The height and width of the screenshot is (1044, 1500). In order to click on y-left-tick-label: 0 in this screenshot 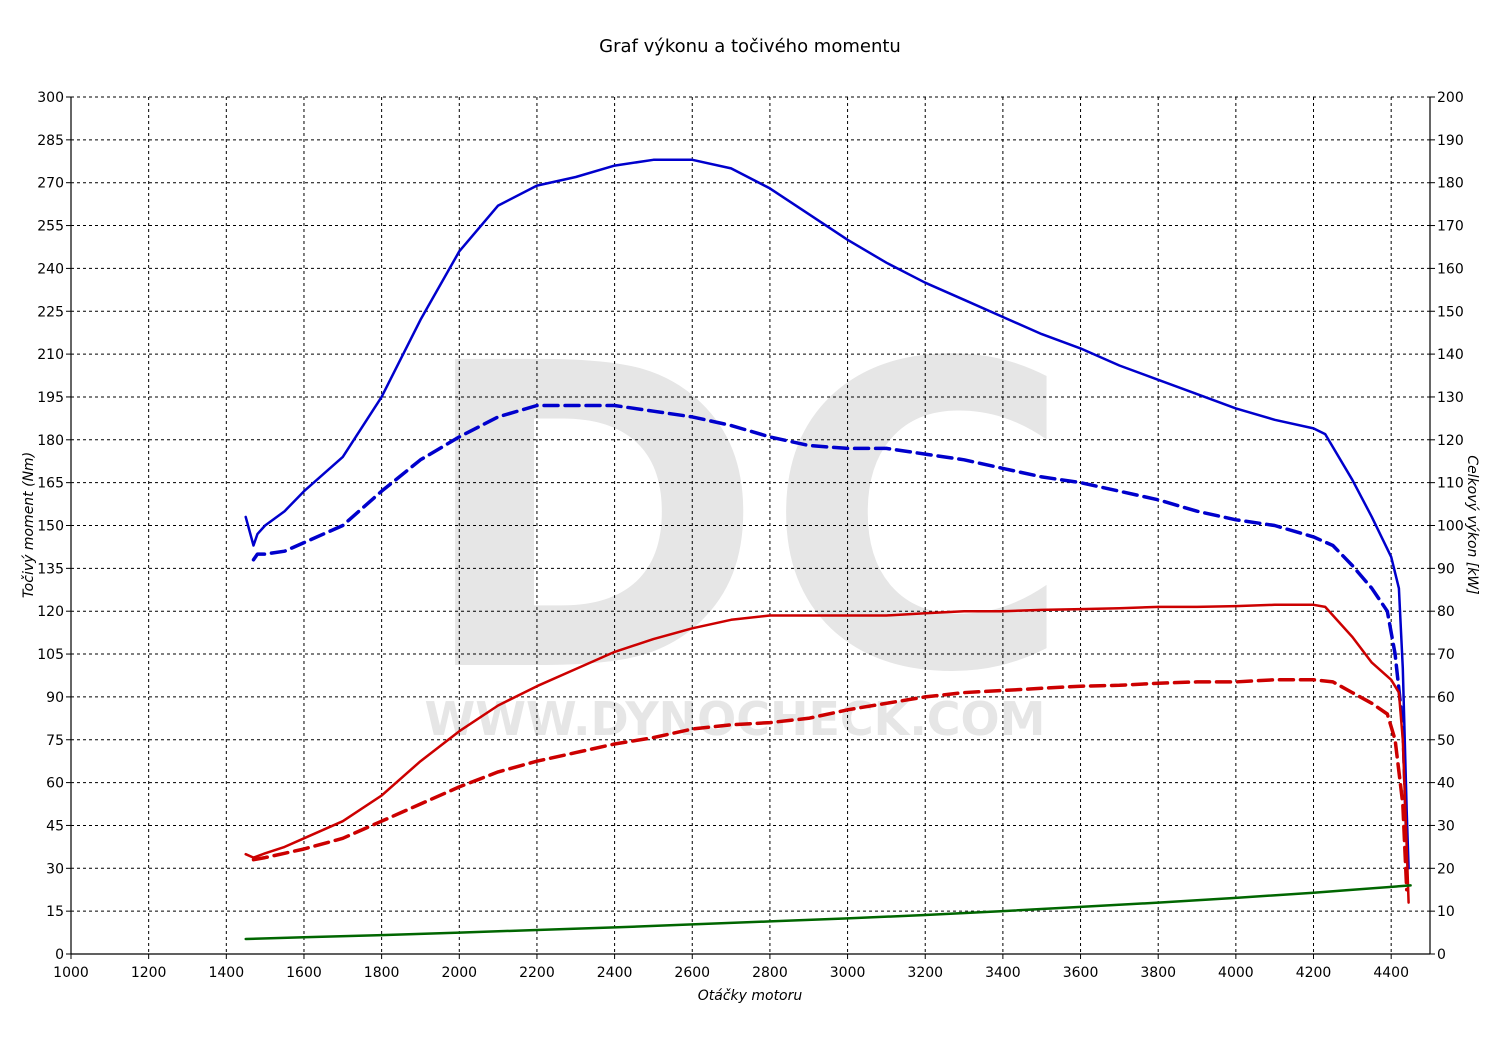, I will do `click(59, 955)`.